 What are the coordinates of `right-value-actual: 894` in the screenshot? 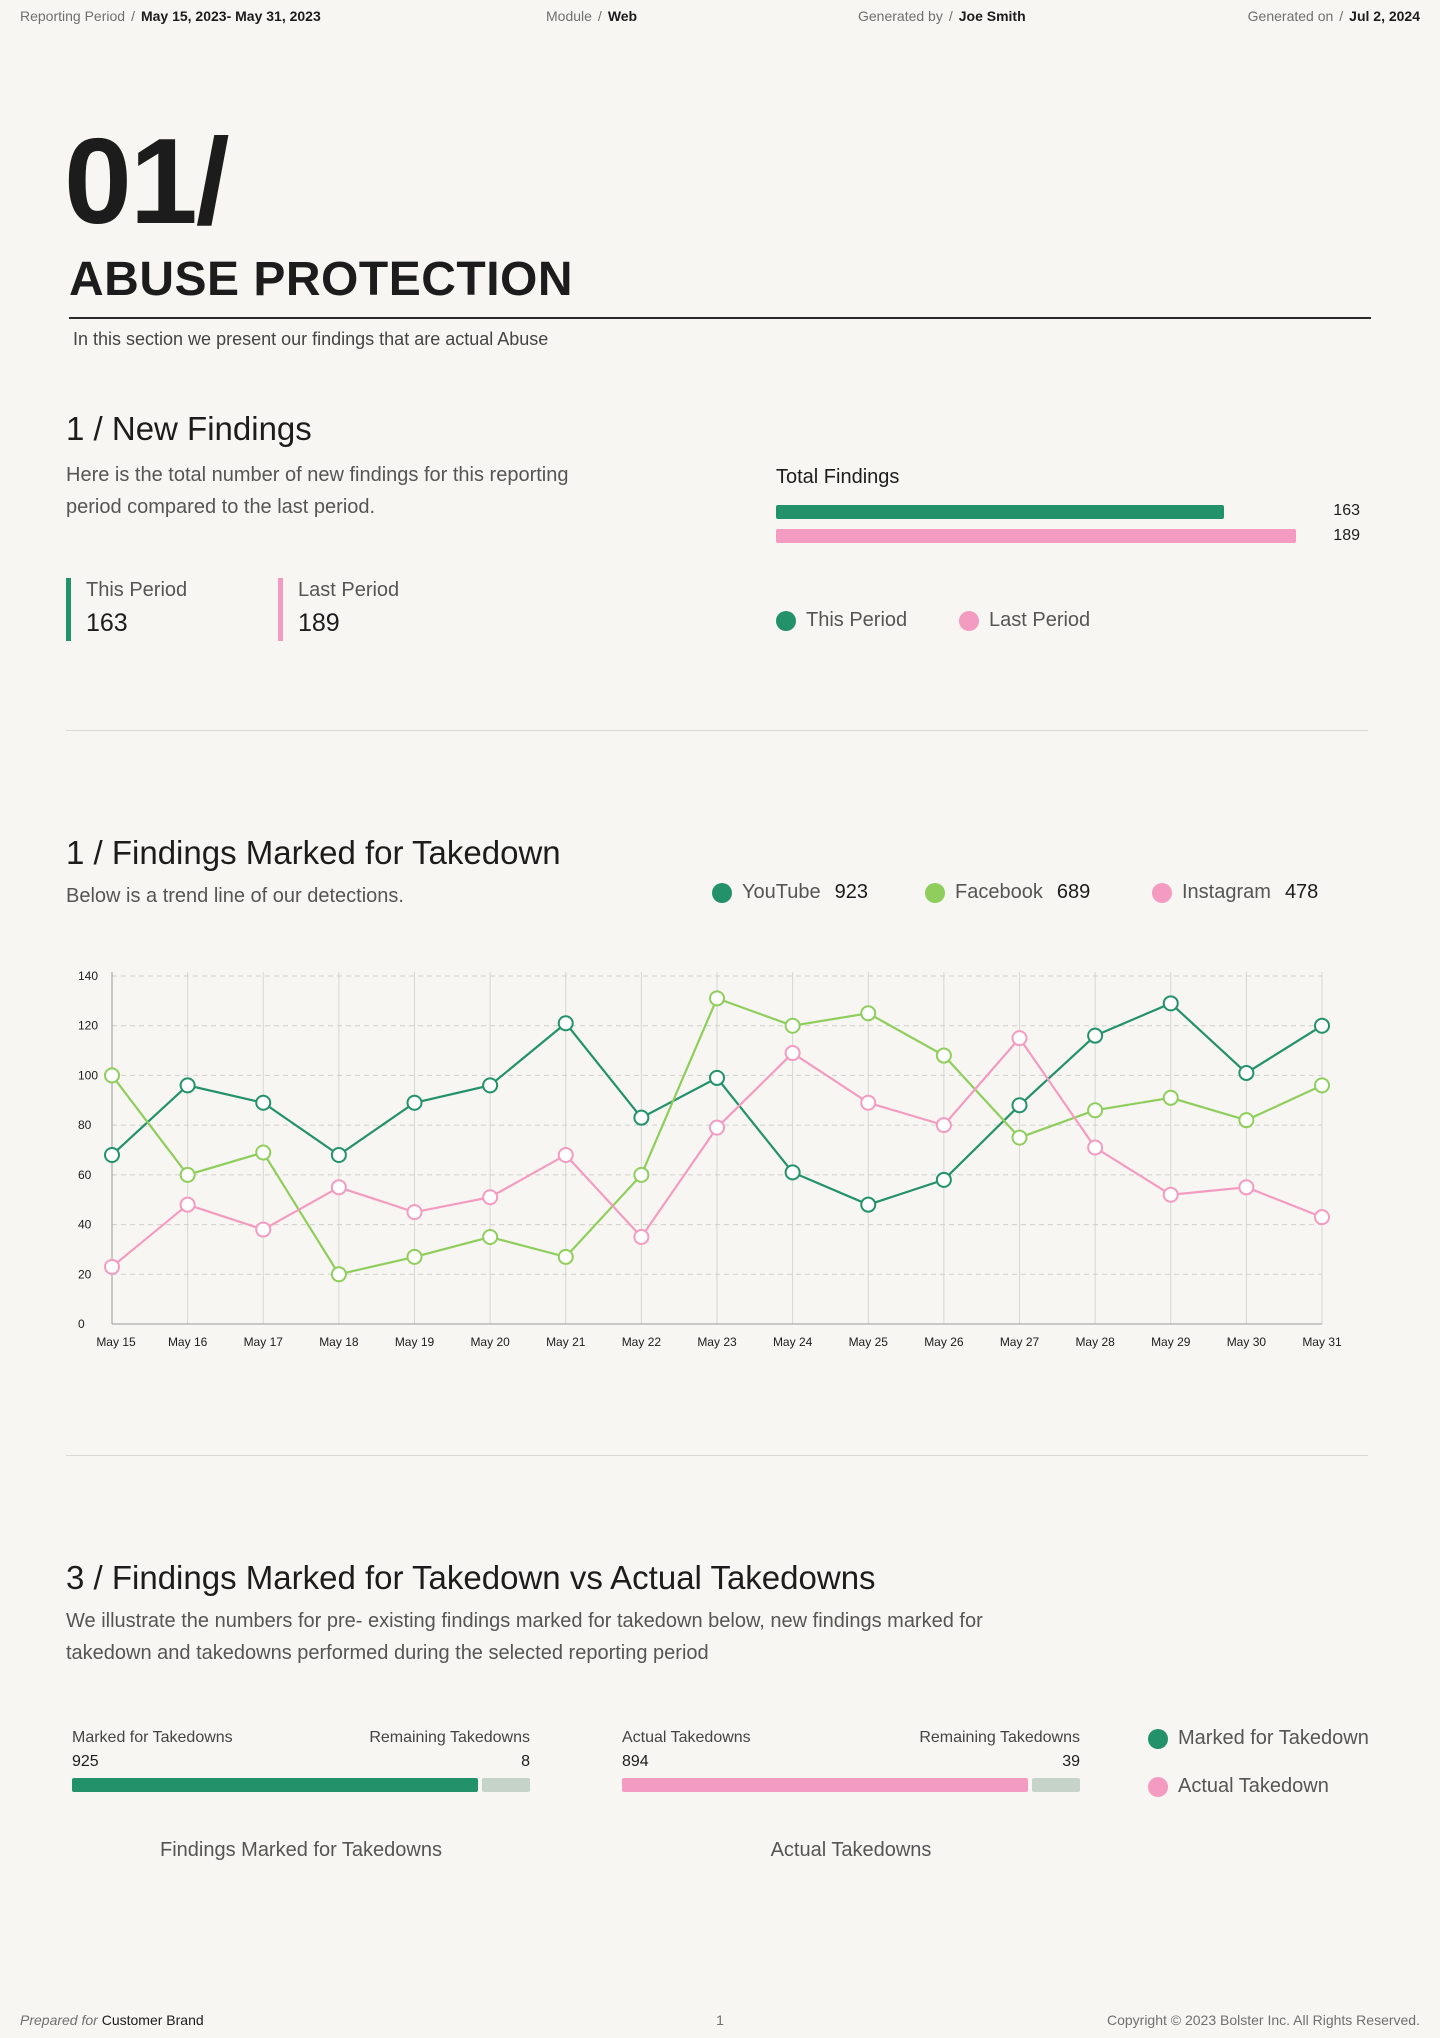 It's located at (635, 1761).